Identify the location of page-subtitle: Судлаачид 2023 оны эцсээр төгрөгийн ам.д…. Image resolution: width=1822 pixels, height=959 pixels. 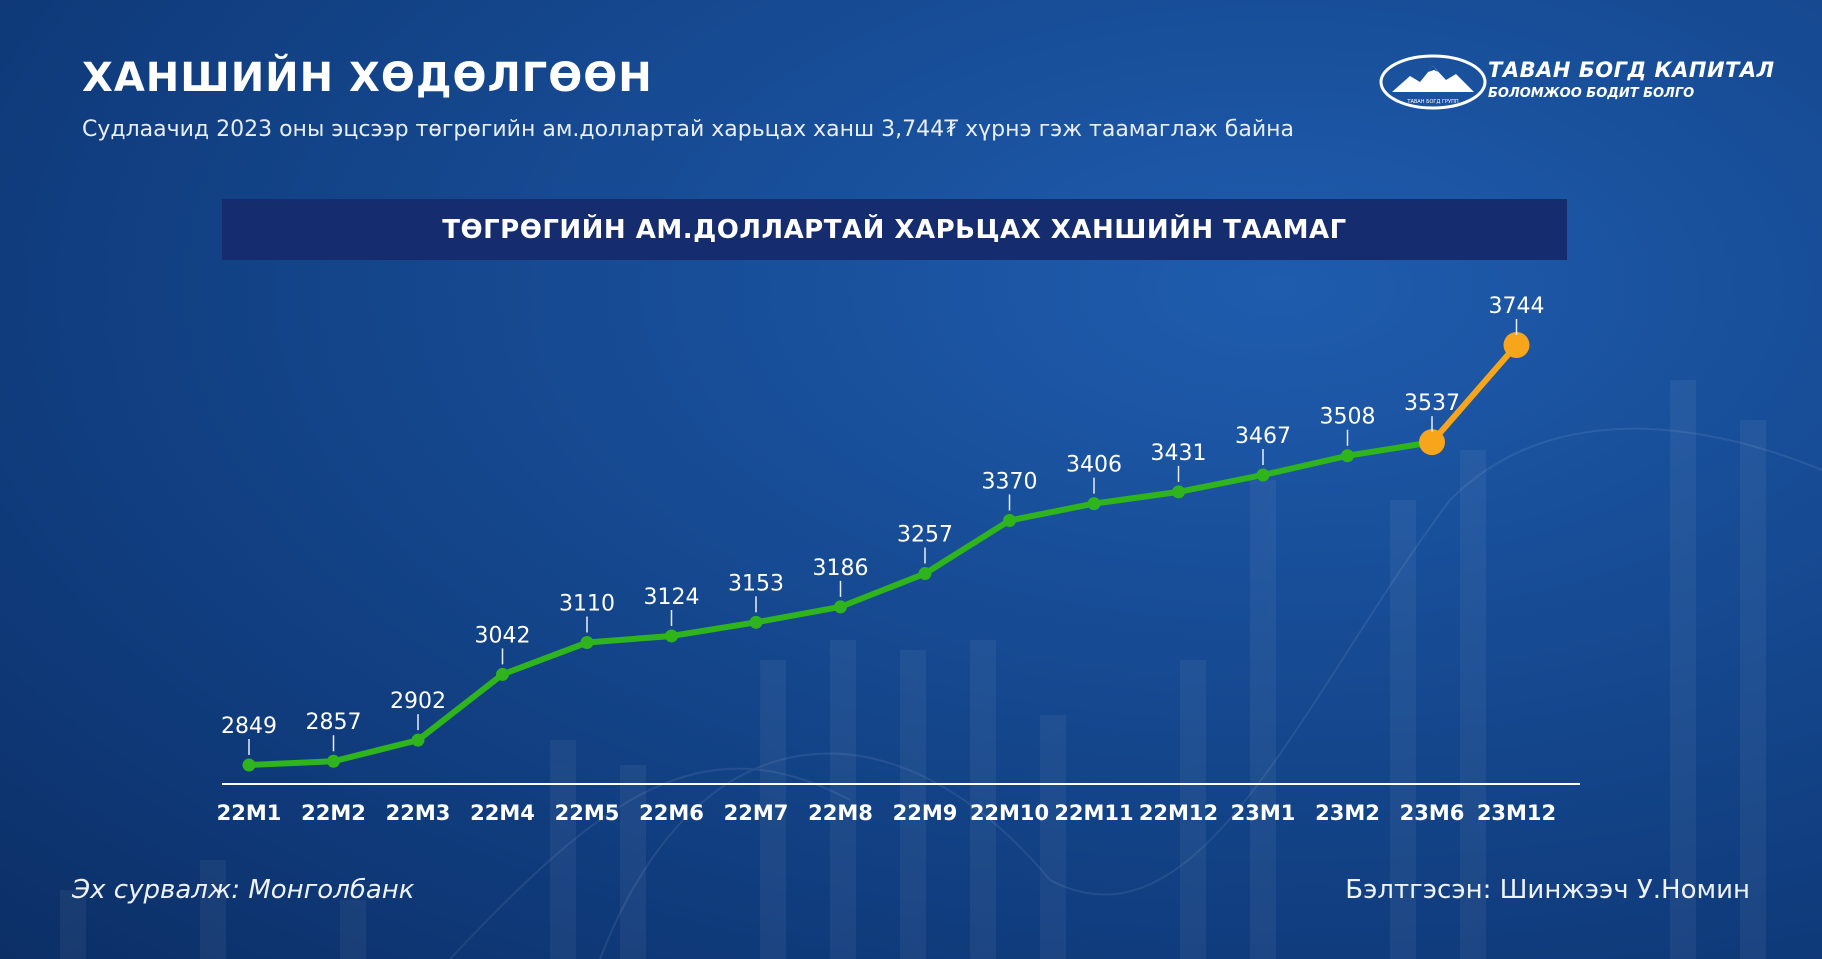
(688, 129).